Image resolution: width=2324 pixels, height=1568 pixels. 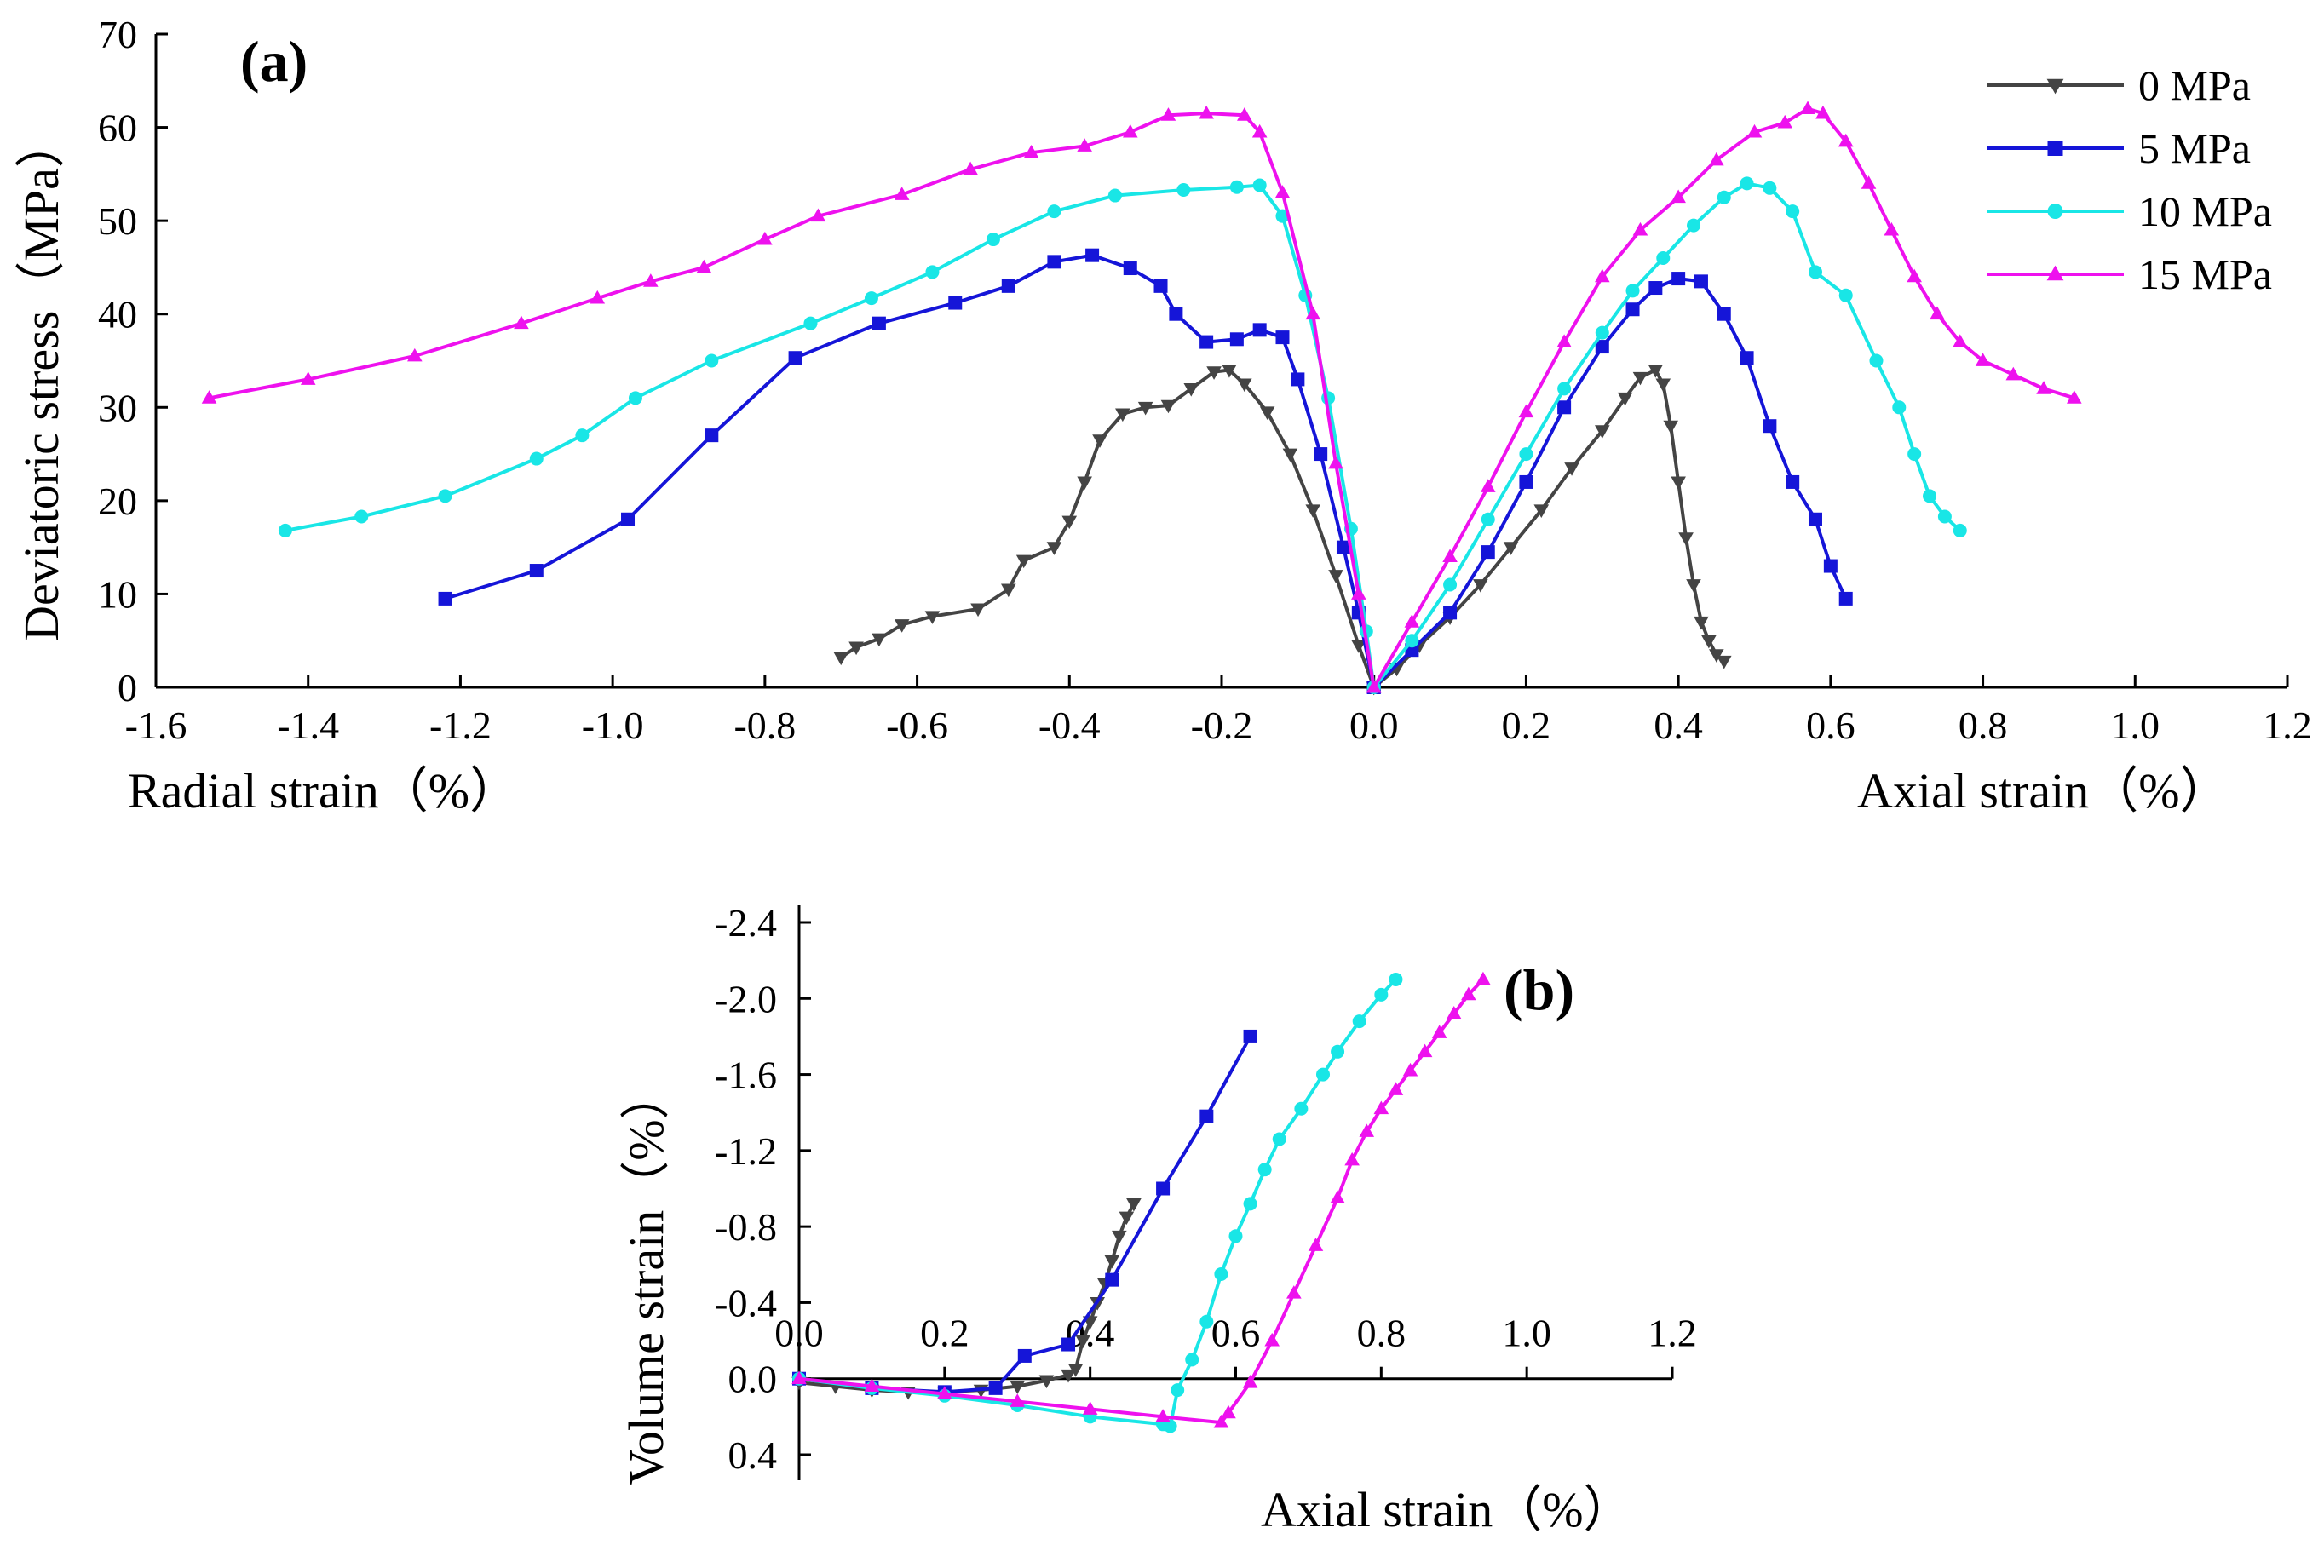 I want to click on panel-a-x-tick-label: 0.4, so click(x=1678, y=725).